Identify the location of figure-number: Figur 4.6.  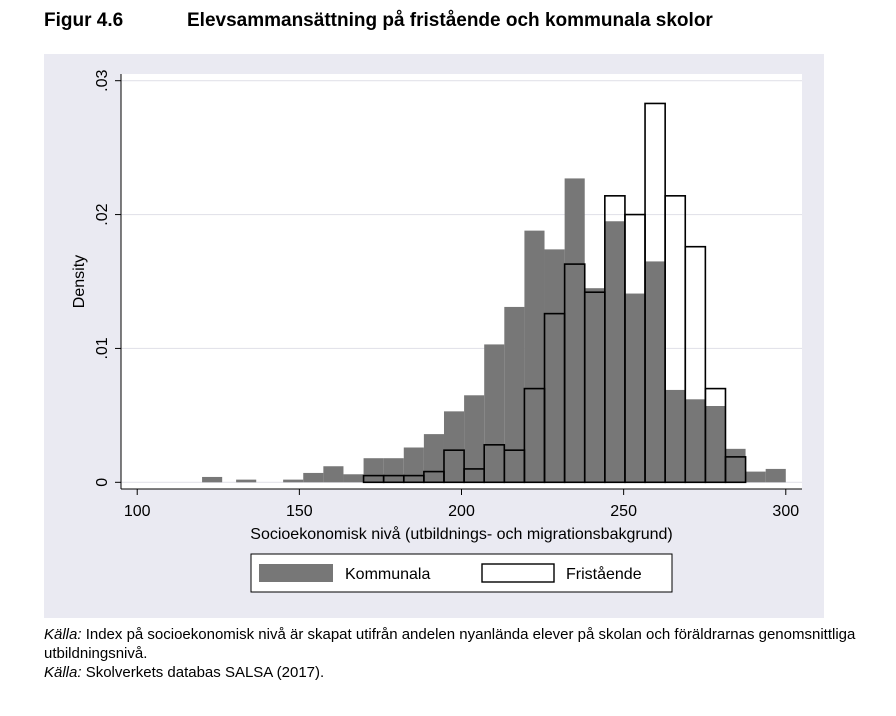
(84, 20).